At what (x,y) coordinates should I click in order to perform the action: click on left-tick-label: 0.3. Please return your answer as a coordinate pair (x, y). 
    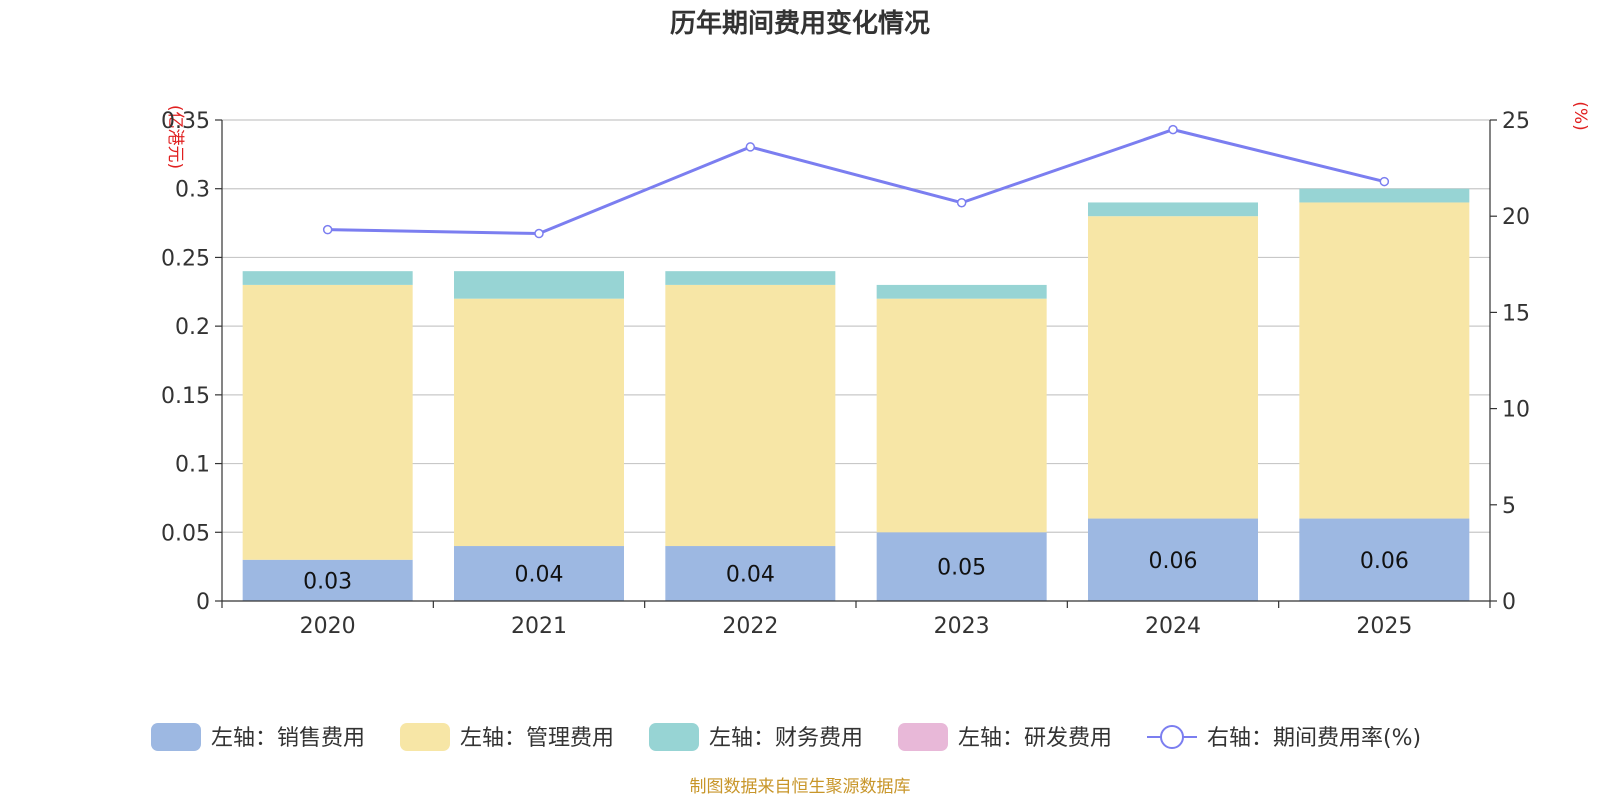
    Looking at the image, I should click on (192, 190).